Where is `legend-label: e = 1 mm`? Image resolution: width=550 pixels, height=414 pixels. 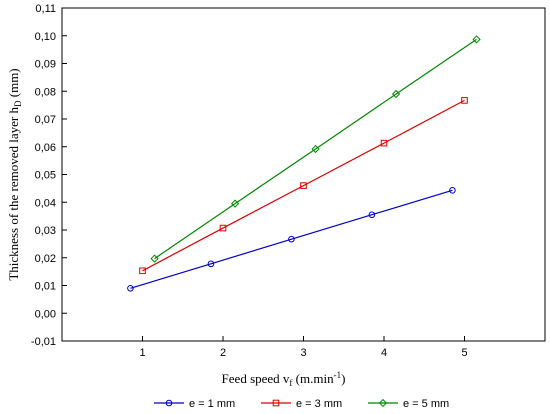 legend-label: e = 1 mm is located at coordinates (212, 404).